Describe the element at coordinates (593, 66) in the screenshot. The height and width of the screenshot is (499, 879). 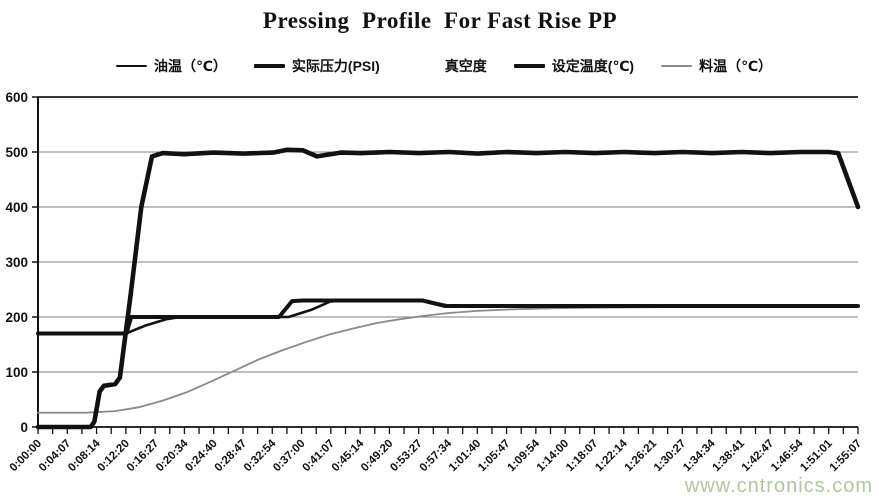
I see `legend-label-set-temp: 设定温度(℃)` at that location.